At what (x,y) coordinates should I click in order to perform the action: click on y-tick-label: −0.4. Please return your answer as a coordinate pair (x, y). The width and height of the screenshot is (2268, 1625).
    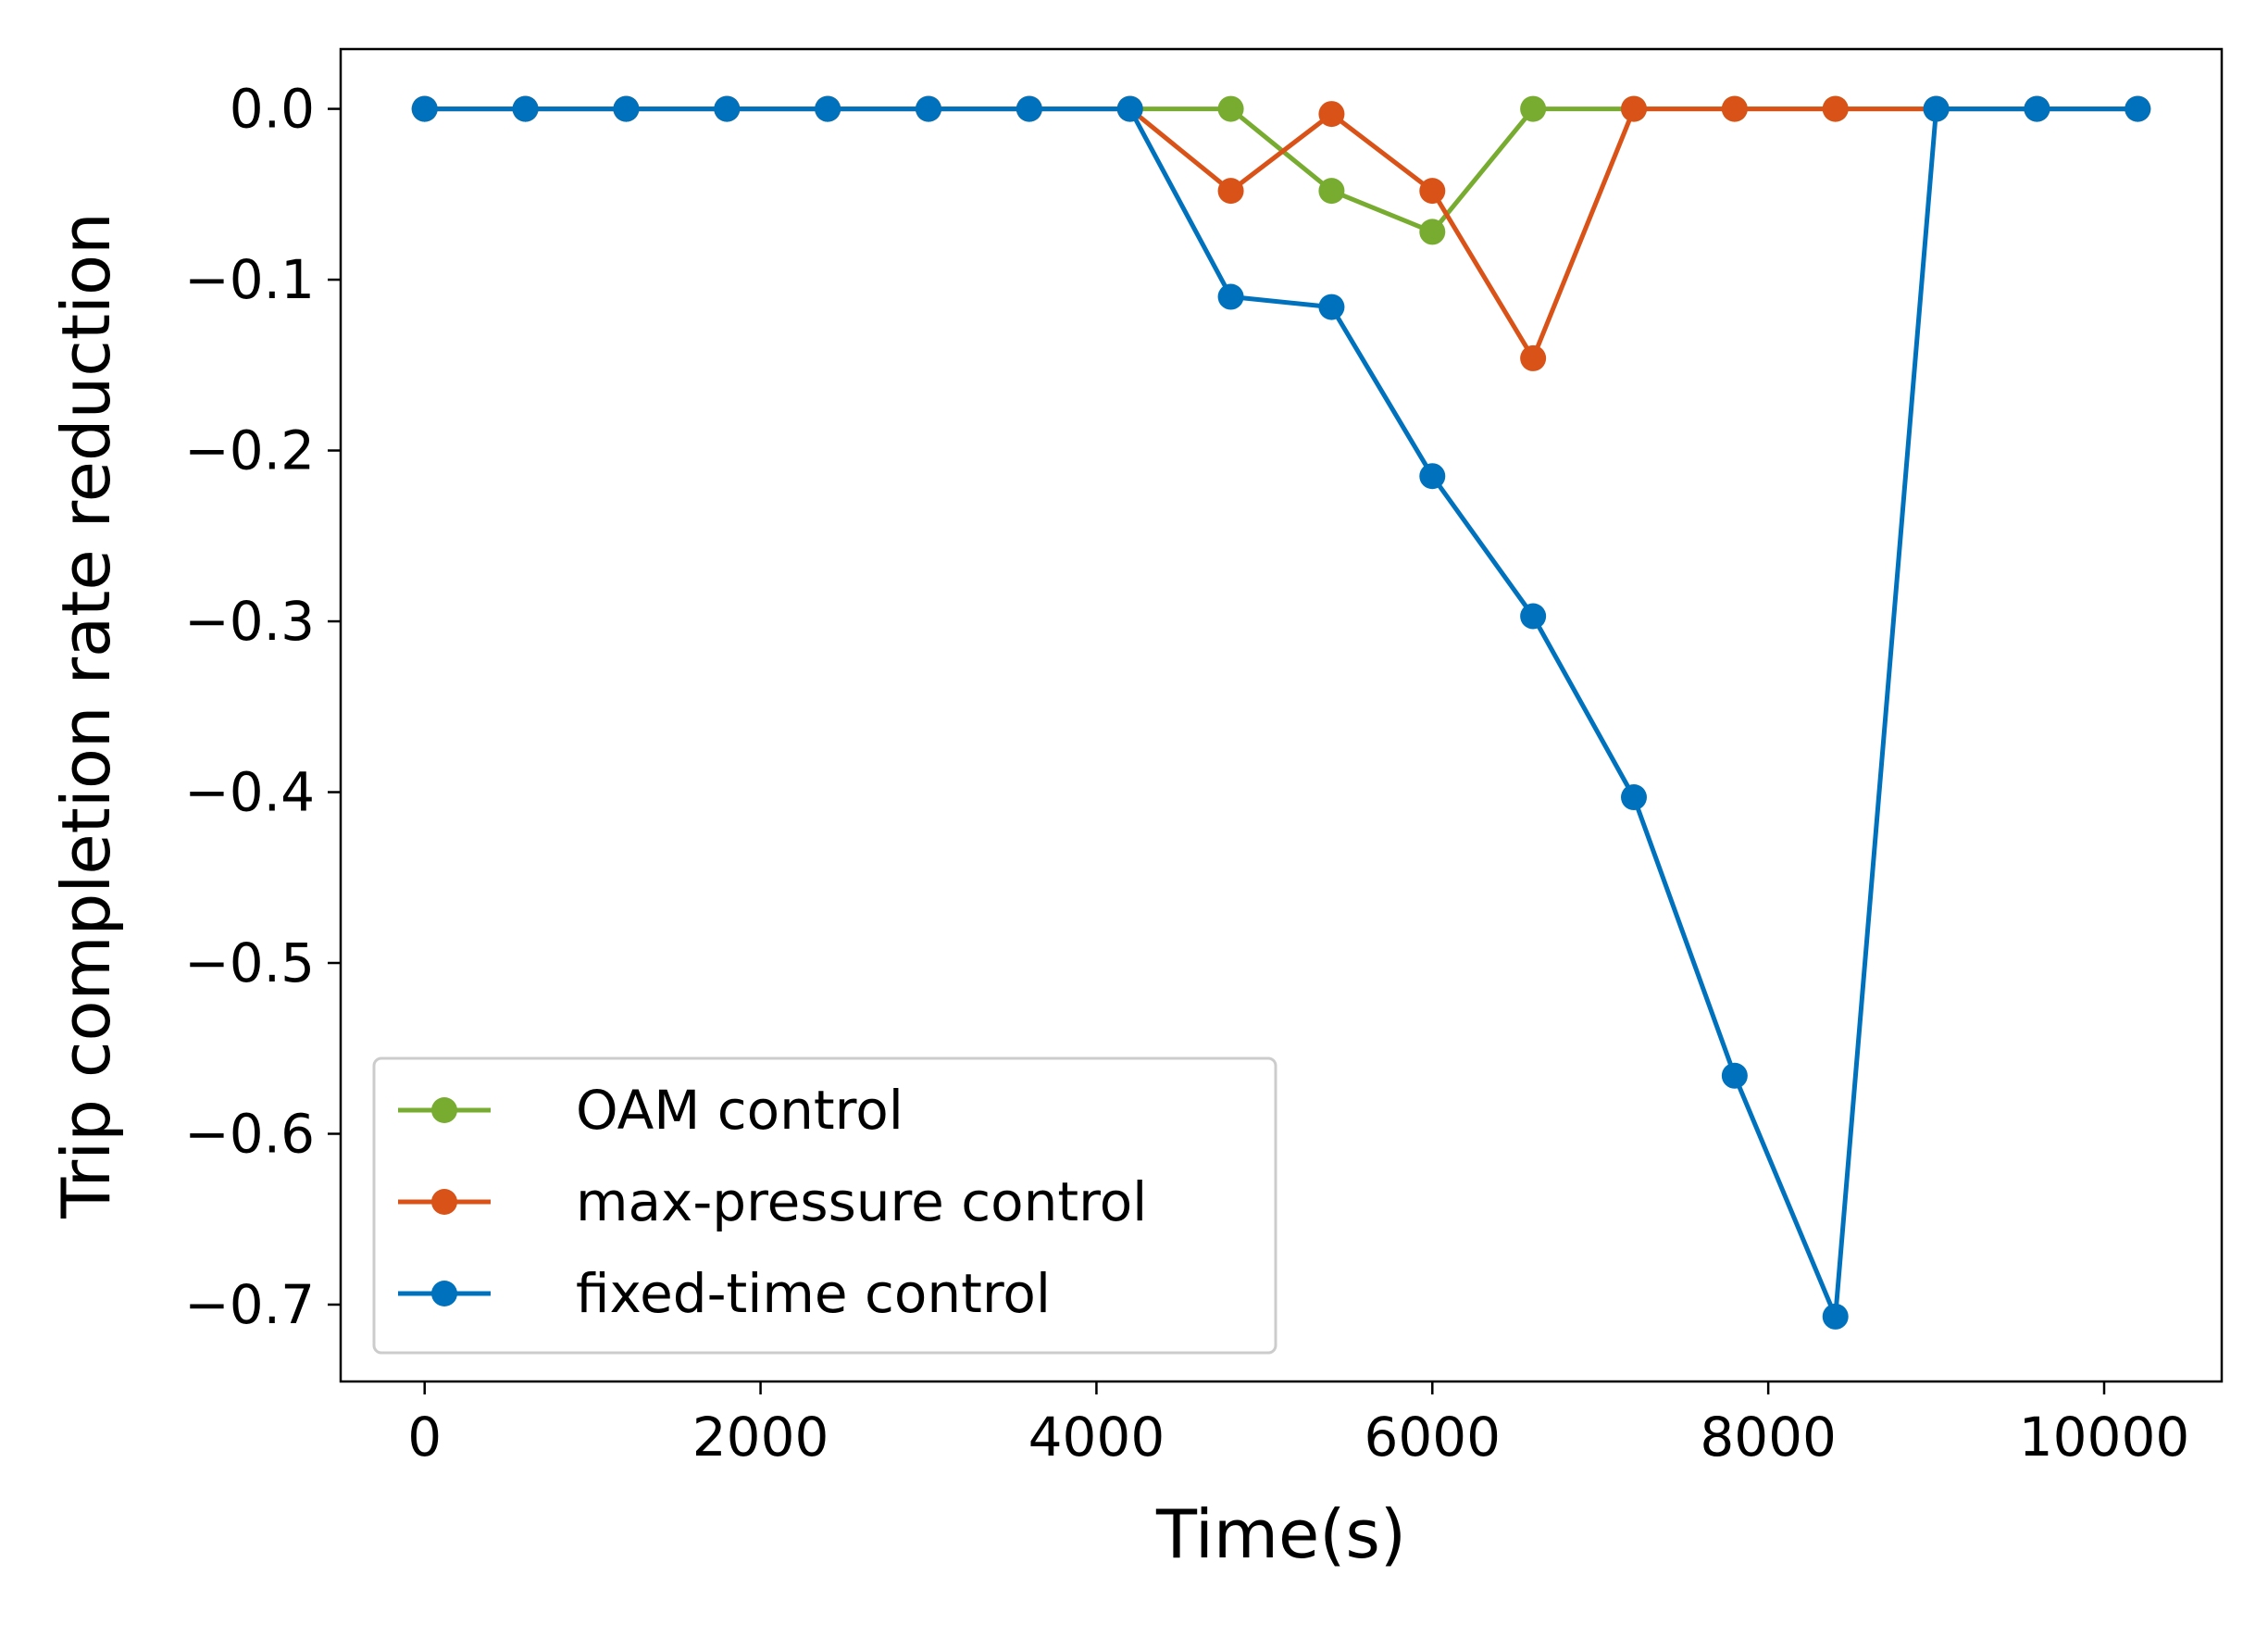
    Looking at the image, I should click on (249, 793).